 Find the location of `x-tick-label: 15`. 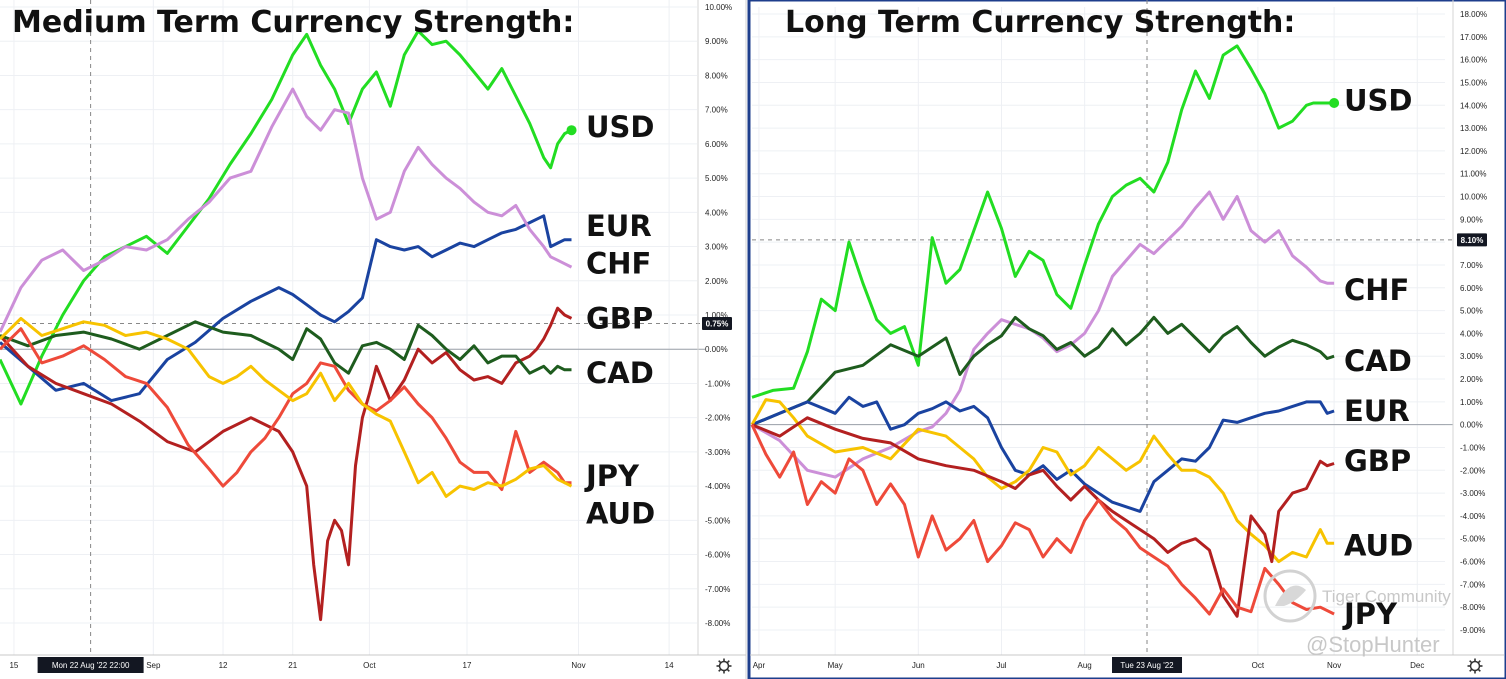

x-tick-label: 15 is located at coordinates (13, 665).